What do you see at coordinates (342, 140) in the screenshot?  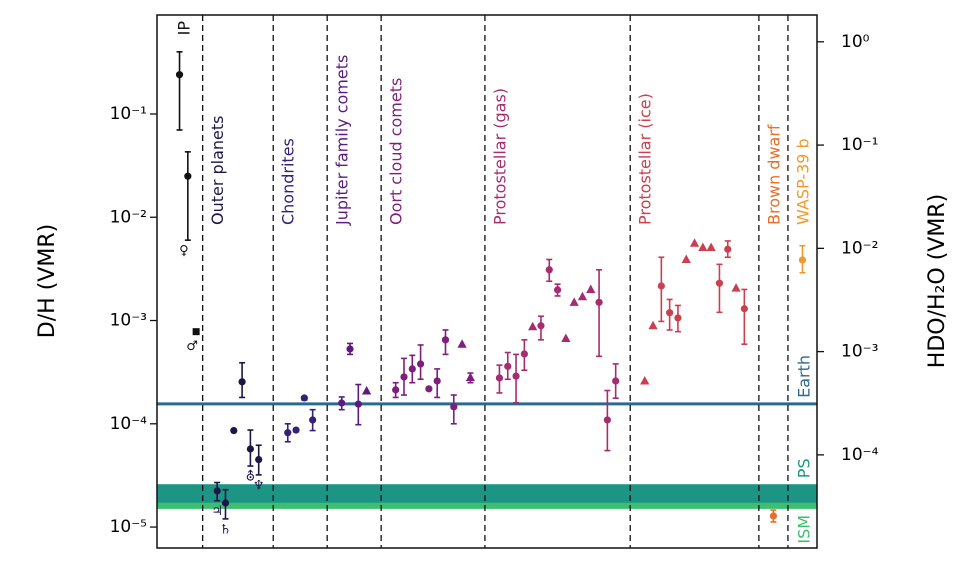 I see `region-label: Jupiter family comets` at bounding box center [342, 140].